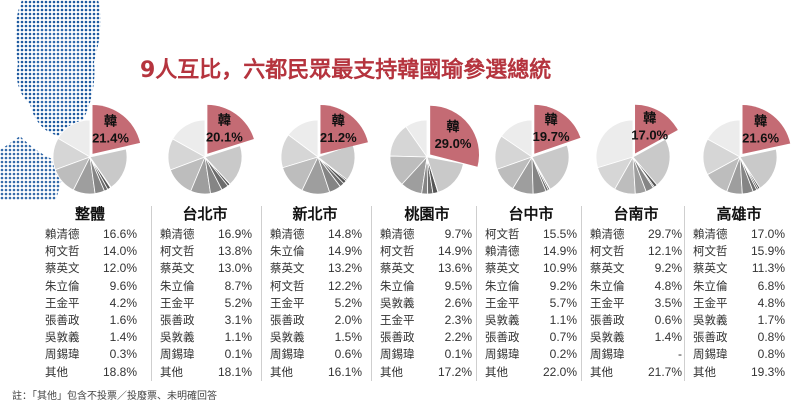  Describe the element at coordinates (771, 319) in the screenshot. I see `candidate-value: 1.7%` at that location.